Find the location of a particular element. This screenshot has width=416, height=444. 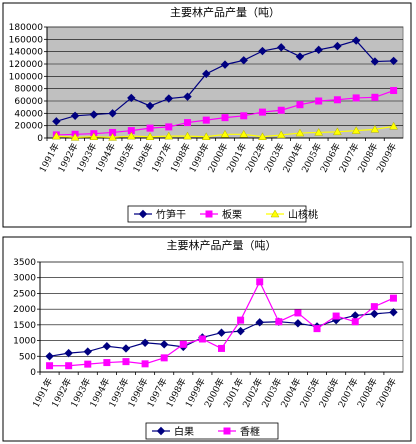

y-tick-label: 1500 is located at coordinates (24, 326).